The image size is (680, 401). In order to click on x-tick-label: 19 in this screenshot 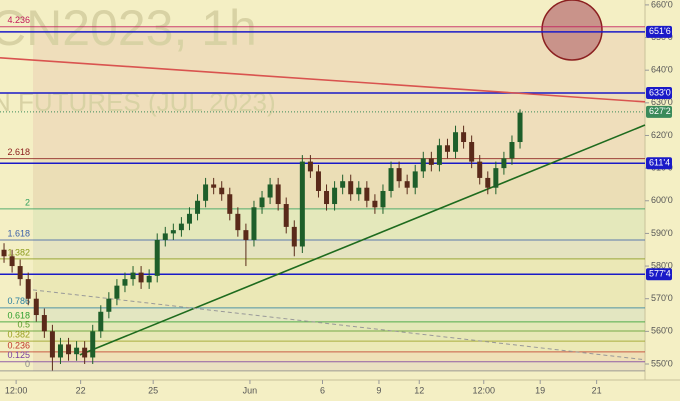, I will do `click(540, 390)`.